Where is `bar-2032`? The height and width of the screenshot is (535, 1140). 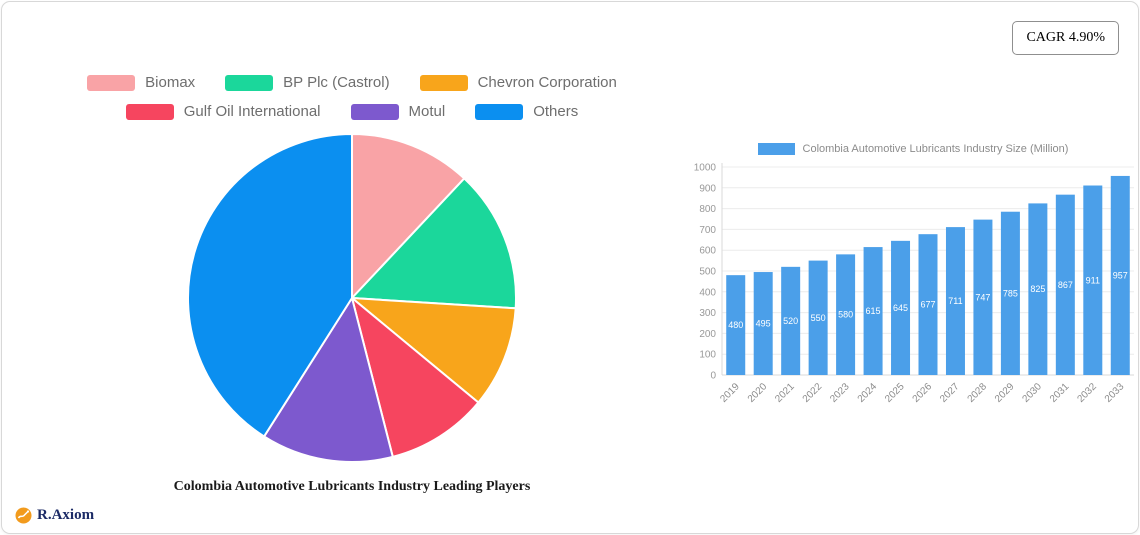 bar-2032 is located at coordinates (1093, 280).